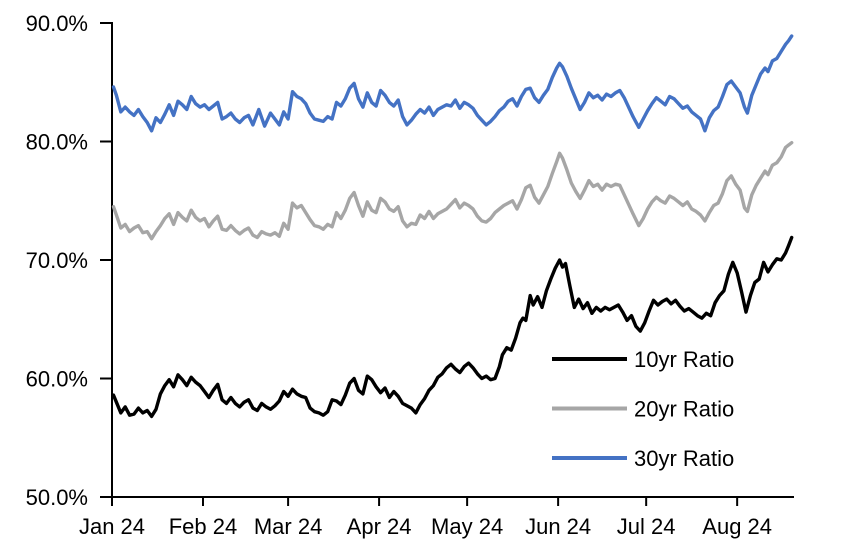  What do you see at coordinates (57, 379) in the screenshot?
I see `y-tick-label: 60.0%` at bounding box center [57, 379].